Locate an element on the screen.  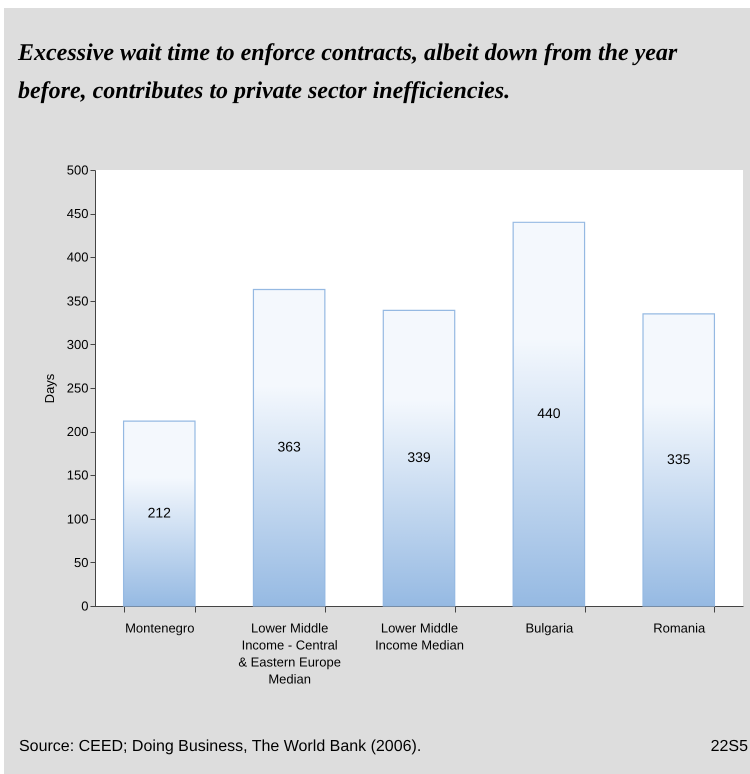
y-tick-label: 250 is located at coordinates (77, 388).